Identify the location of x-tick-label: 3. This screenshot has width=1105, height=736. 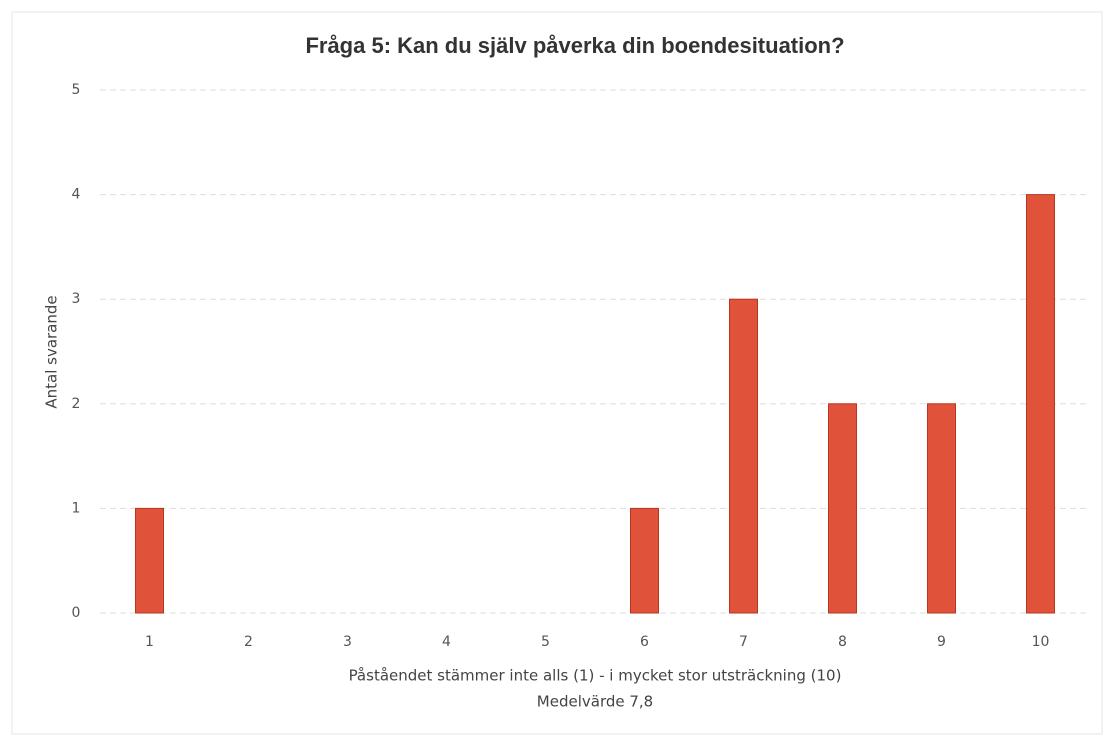
(347, 642).